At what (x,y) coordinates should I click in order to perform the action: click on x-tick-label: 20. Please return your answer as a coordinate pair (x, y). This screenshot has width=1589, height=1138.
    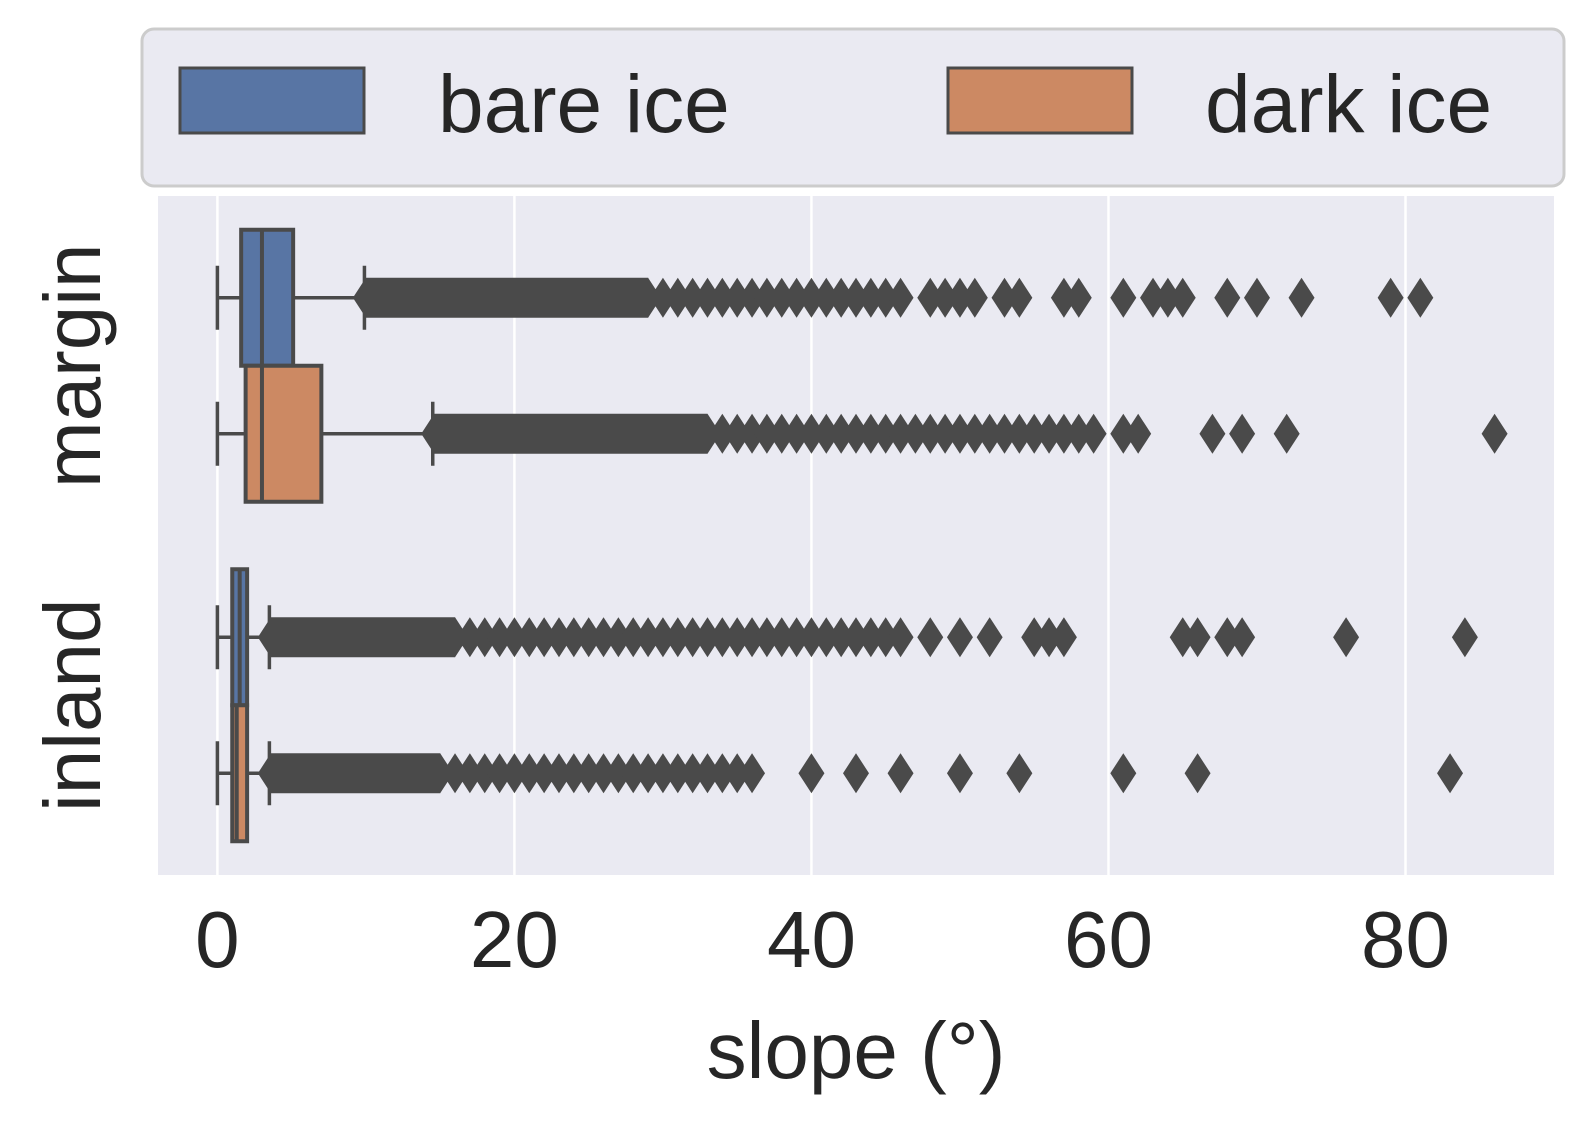
    Looking at the image, I should click on (514, 939).